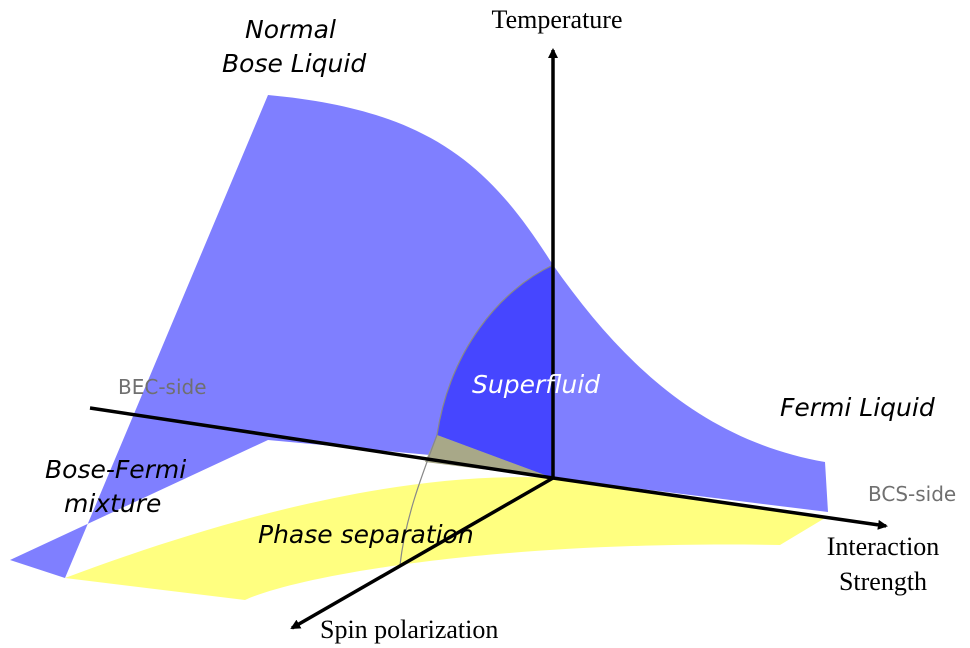 This screenshot has width=970, height=648. I want to click on bose-fermi-label: Bose-Fermi, so click(115, 469).